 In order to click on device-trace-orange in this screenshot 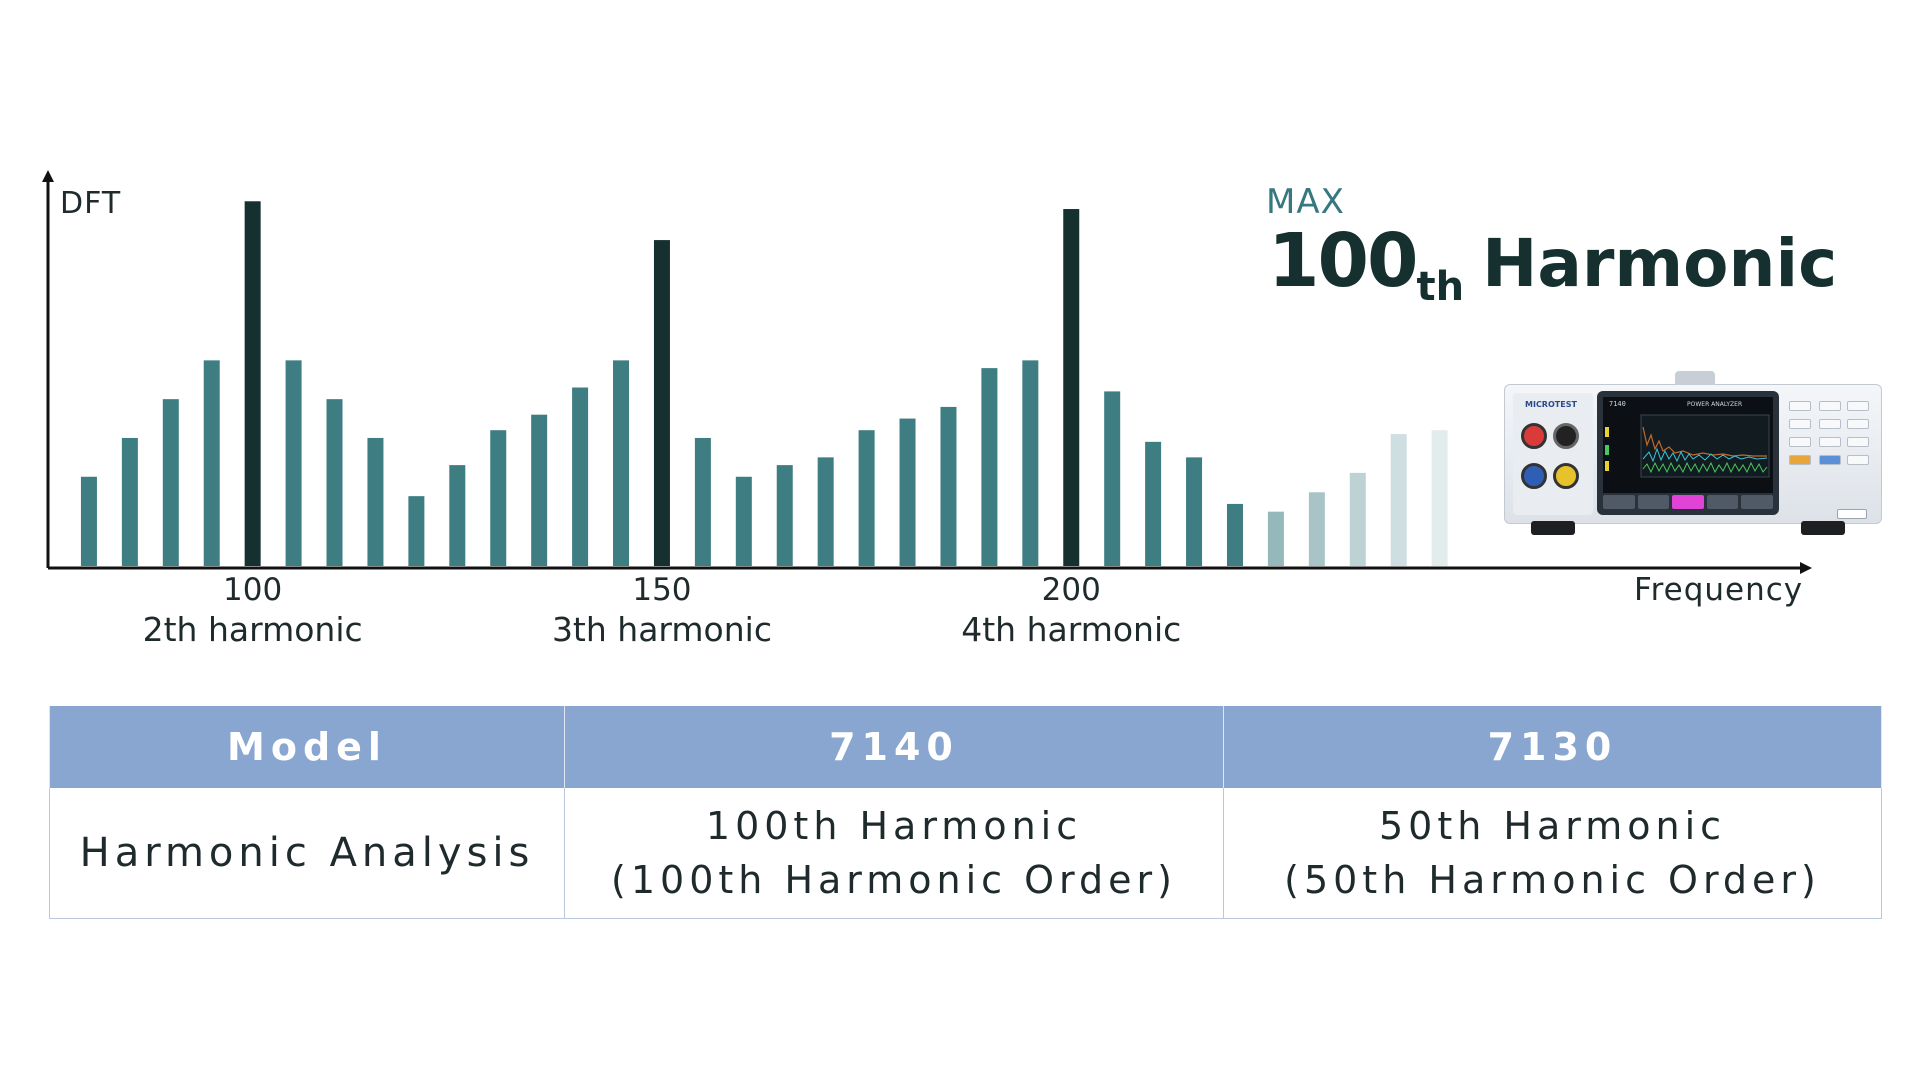, I will do `click(1704, 441)`.